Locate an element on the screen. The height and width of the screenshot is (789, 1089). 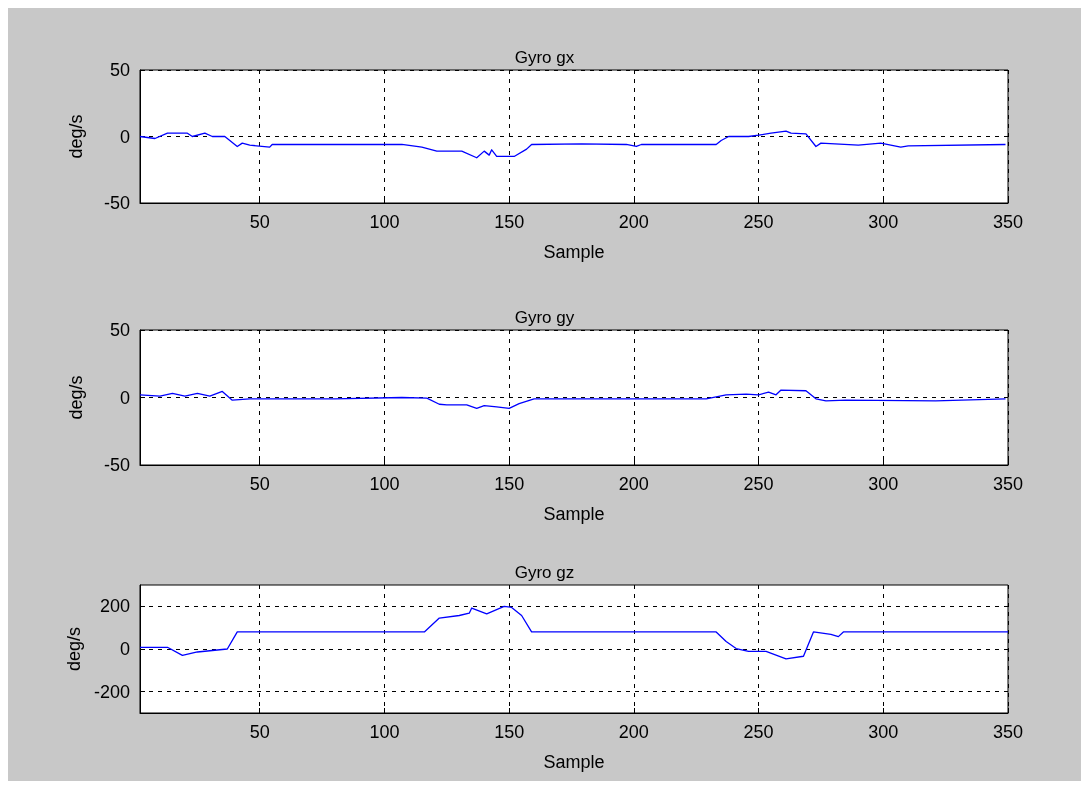
chart-title: Gyro gz is located at coordinates (544, 572).